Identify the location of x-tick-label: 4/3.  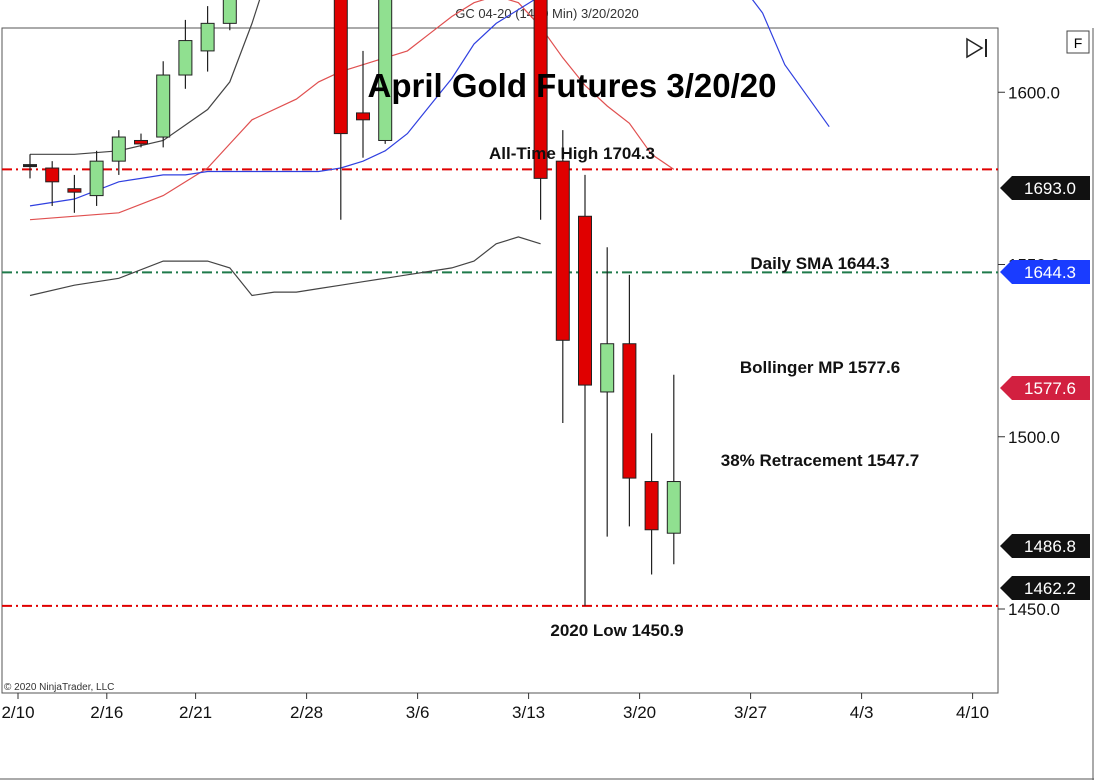
(862, 712).